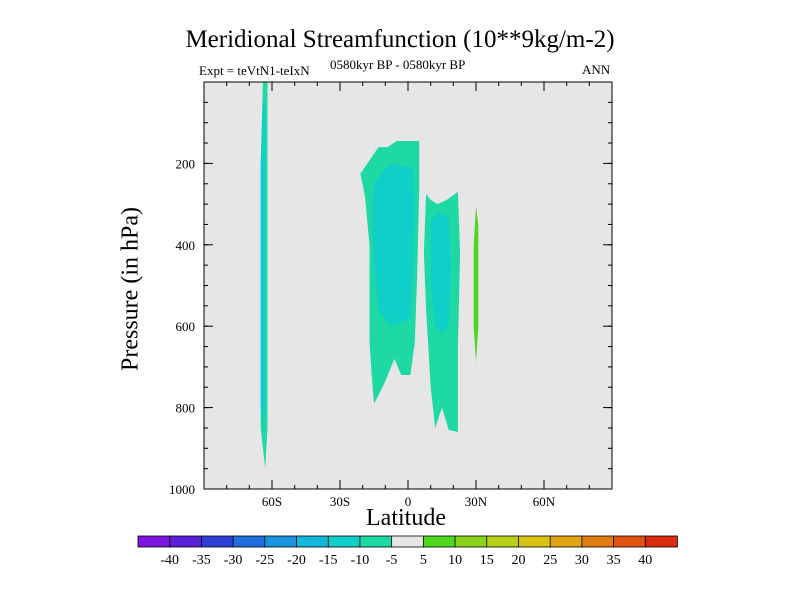 This screenshot has height=600, width=800. I want to click on colorbar-label: 15, so click(487, 560).